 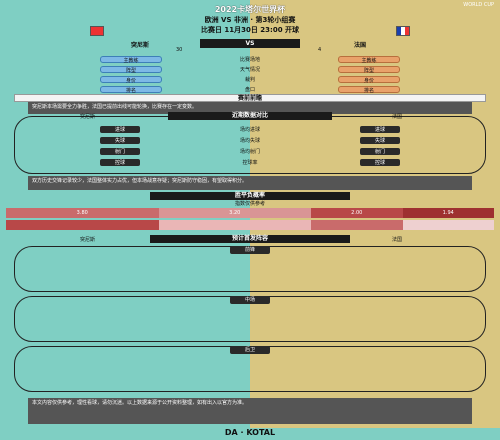 I want to click on prob-cell: 3.80, so click(x=82, y=213).